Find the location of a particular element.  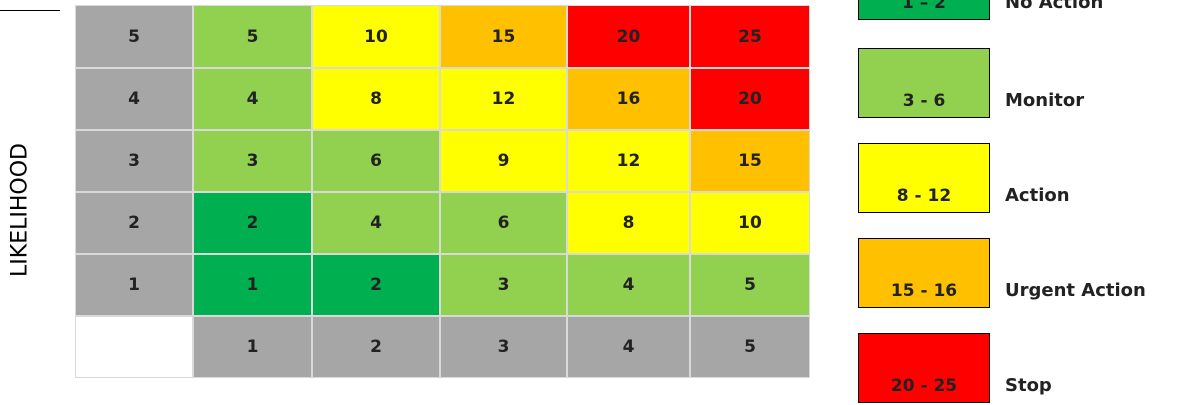

cell: 9 is located at coordinates (503, 161).